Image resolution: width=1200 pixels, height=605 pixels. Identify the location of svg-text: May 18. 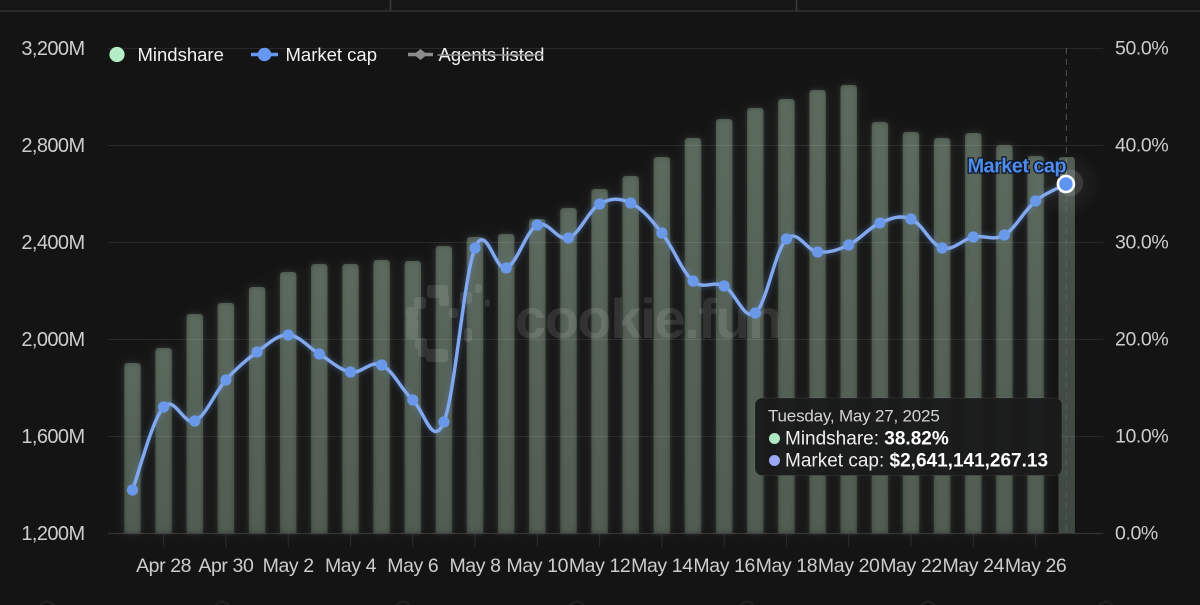
(787, 566).